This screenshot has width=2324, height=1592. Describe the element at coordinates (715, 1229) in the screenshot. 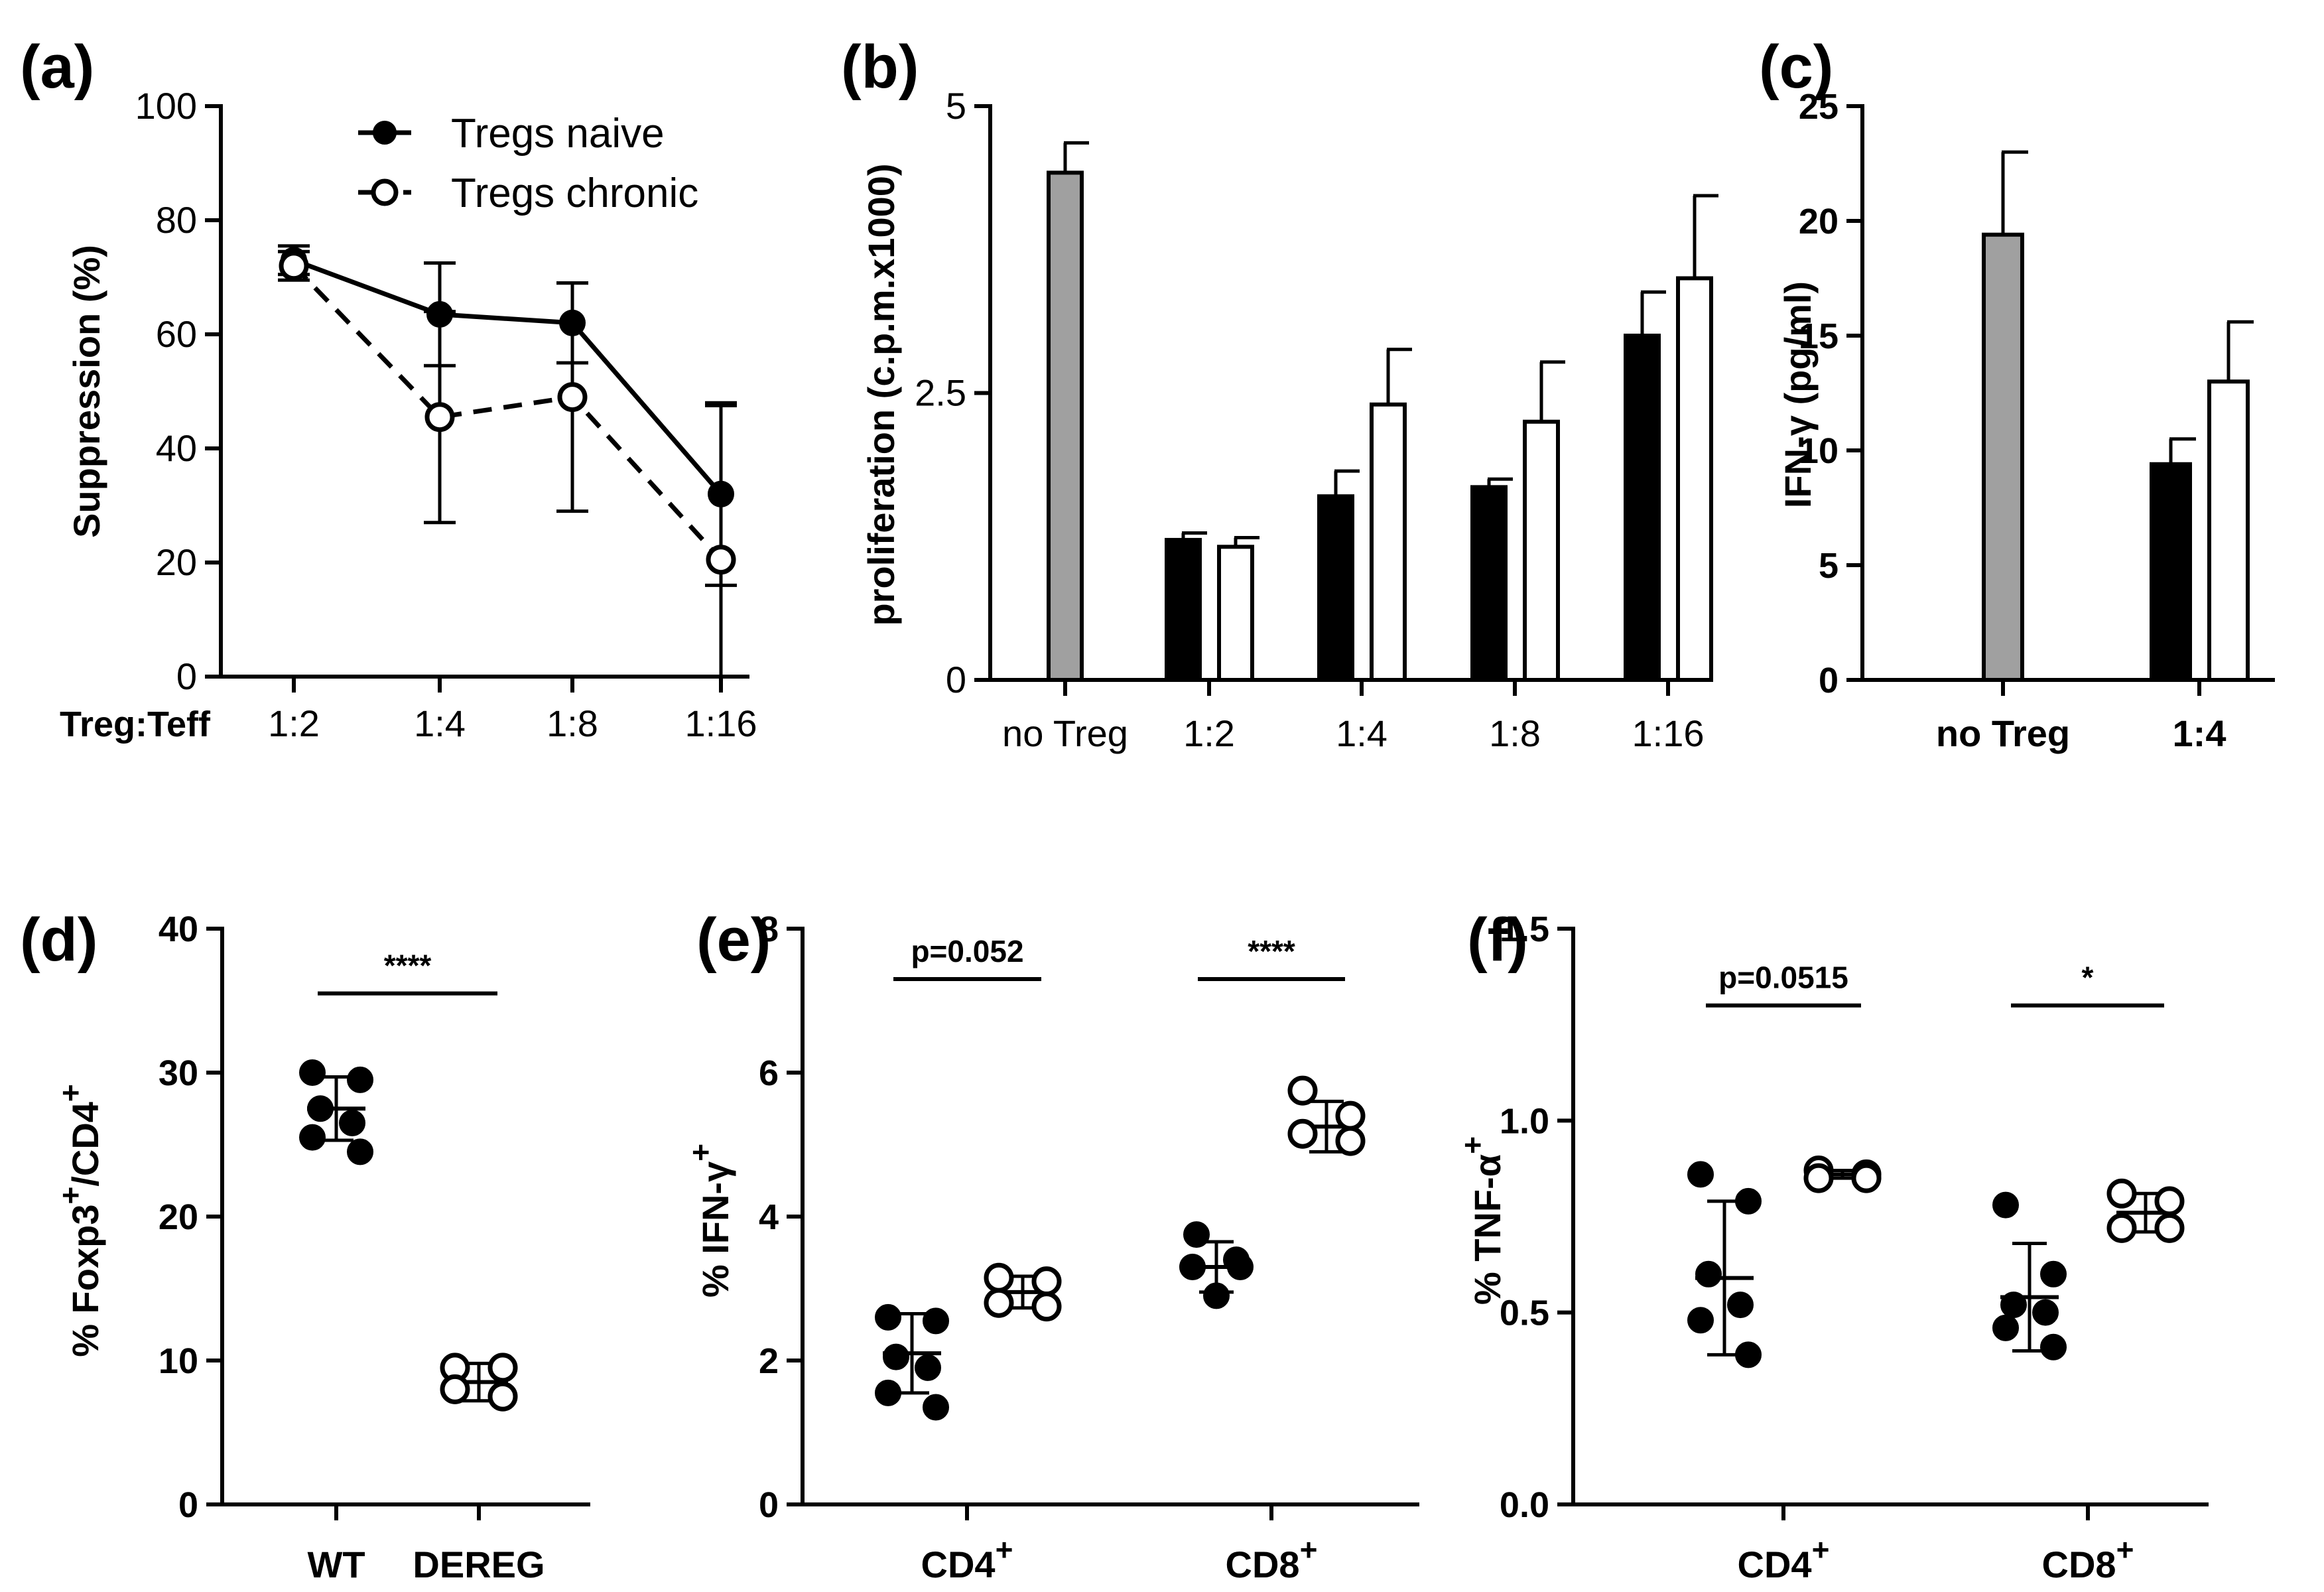

I see `y-label-main: % IFN-γ` at that location.